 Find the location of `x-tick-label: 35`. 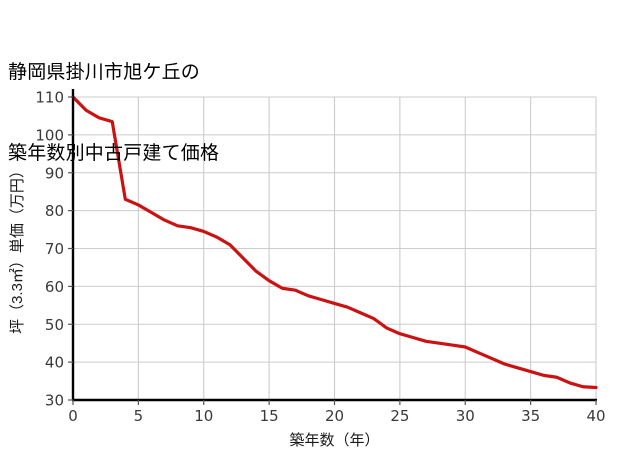

x-tick-label: 35 is located at coordinates (530, 416).